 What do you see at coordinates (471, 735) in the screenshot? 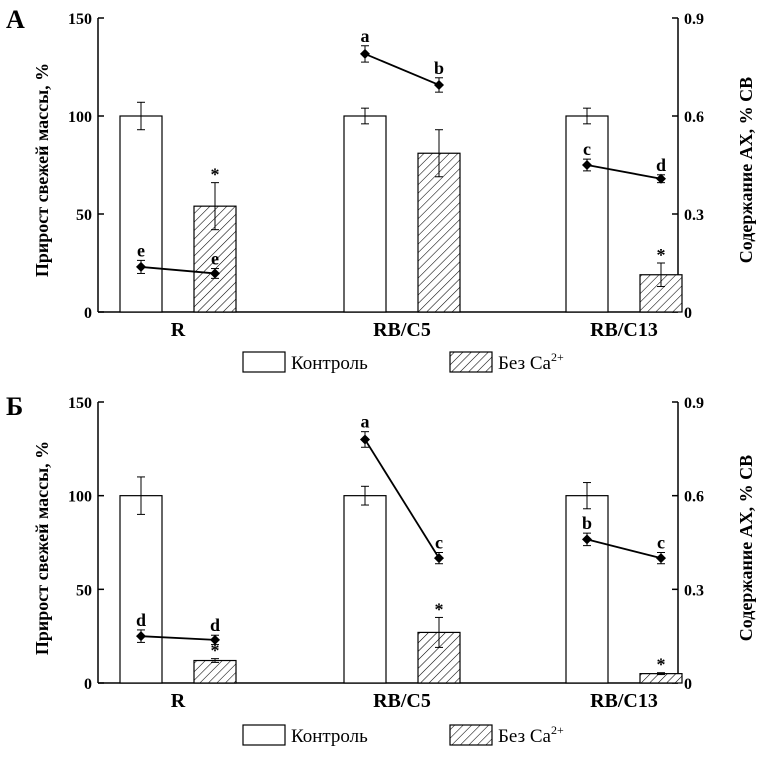
I see `legend-b-noca-swatch` at bounding box center [471, 735].